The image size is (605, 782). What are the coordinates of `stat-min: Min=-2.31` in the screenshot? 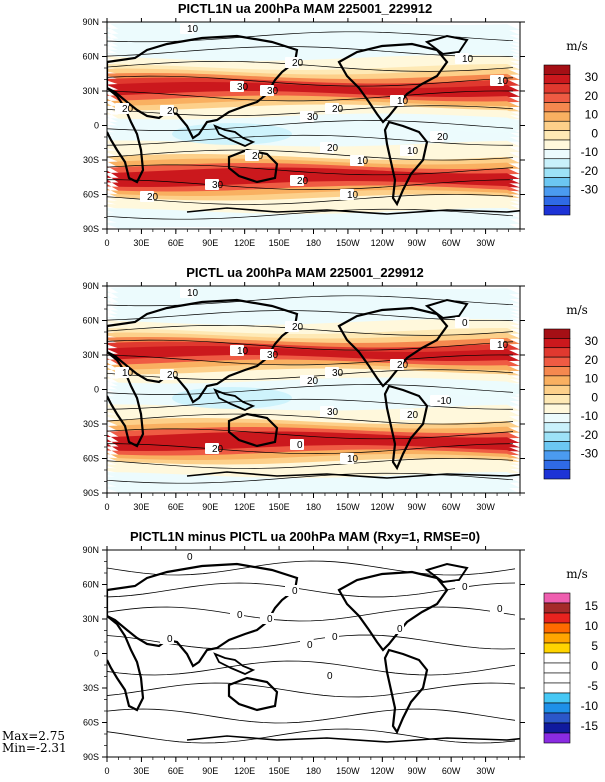 It's located at (34, 748).